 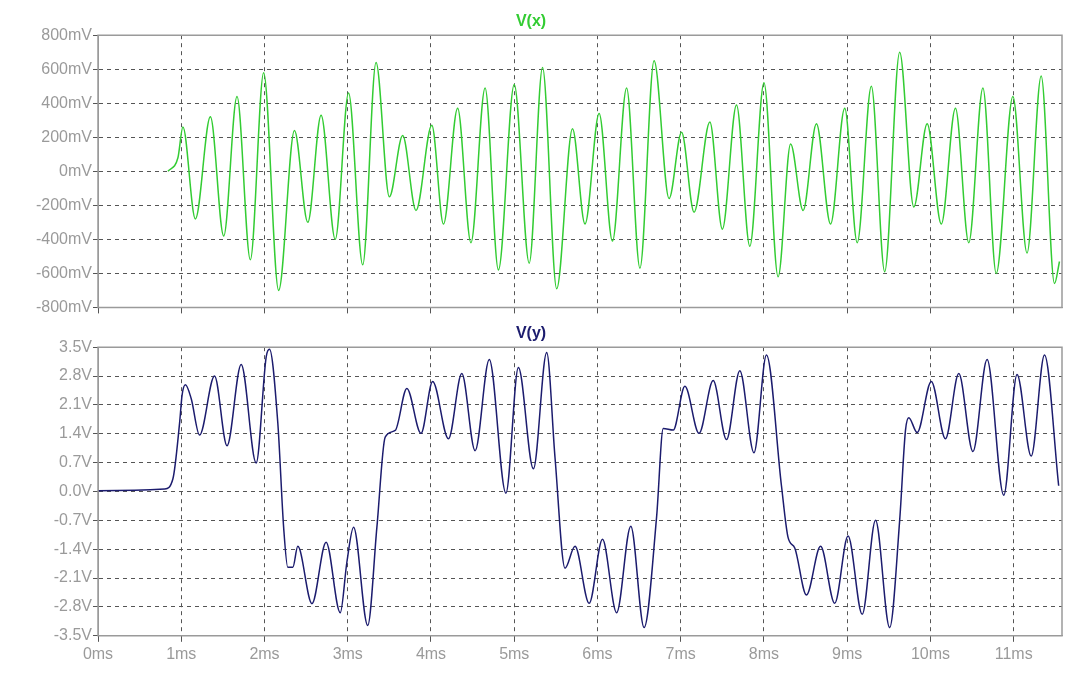 What do you see at coordinates (531, 333) in the screenshot?
I see `chart-title: V(y)` at bounding box center [531, 333].